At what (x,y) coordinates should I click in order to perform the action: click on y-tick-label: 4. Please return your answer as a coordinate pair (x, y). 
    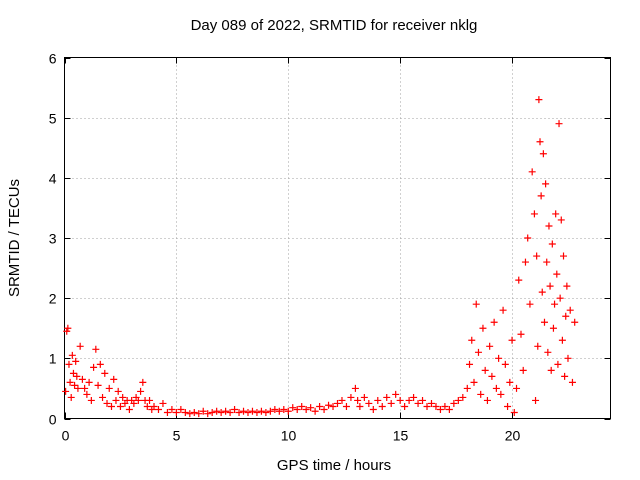
    Looking at the image, I should click on (53, 179).